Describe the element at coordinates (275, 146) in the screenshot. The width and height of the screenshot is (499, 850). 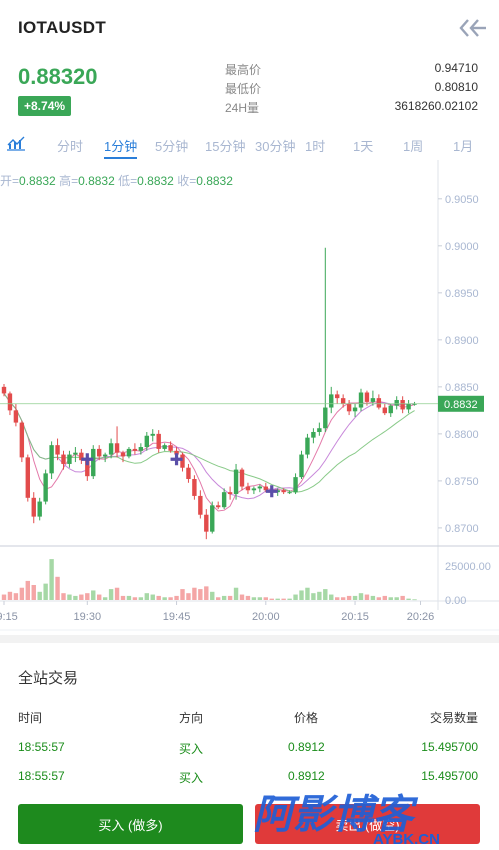
I see `tab-30min: 30分钟` at that location.